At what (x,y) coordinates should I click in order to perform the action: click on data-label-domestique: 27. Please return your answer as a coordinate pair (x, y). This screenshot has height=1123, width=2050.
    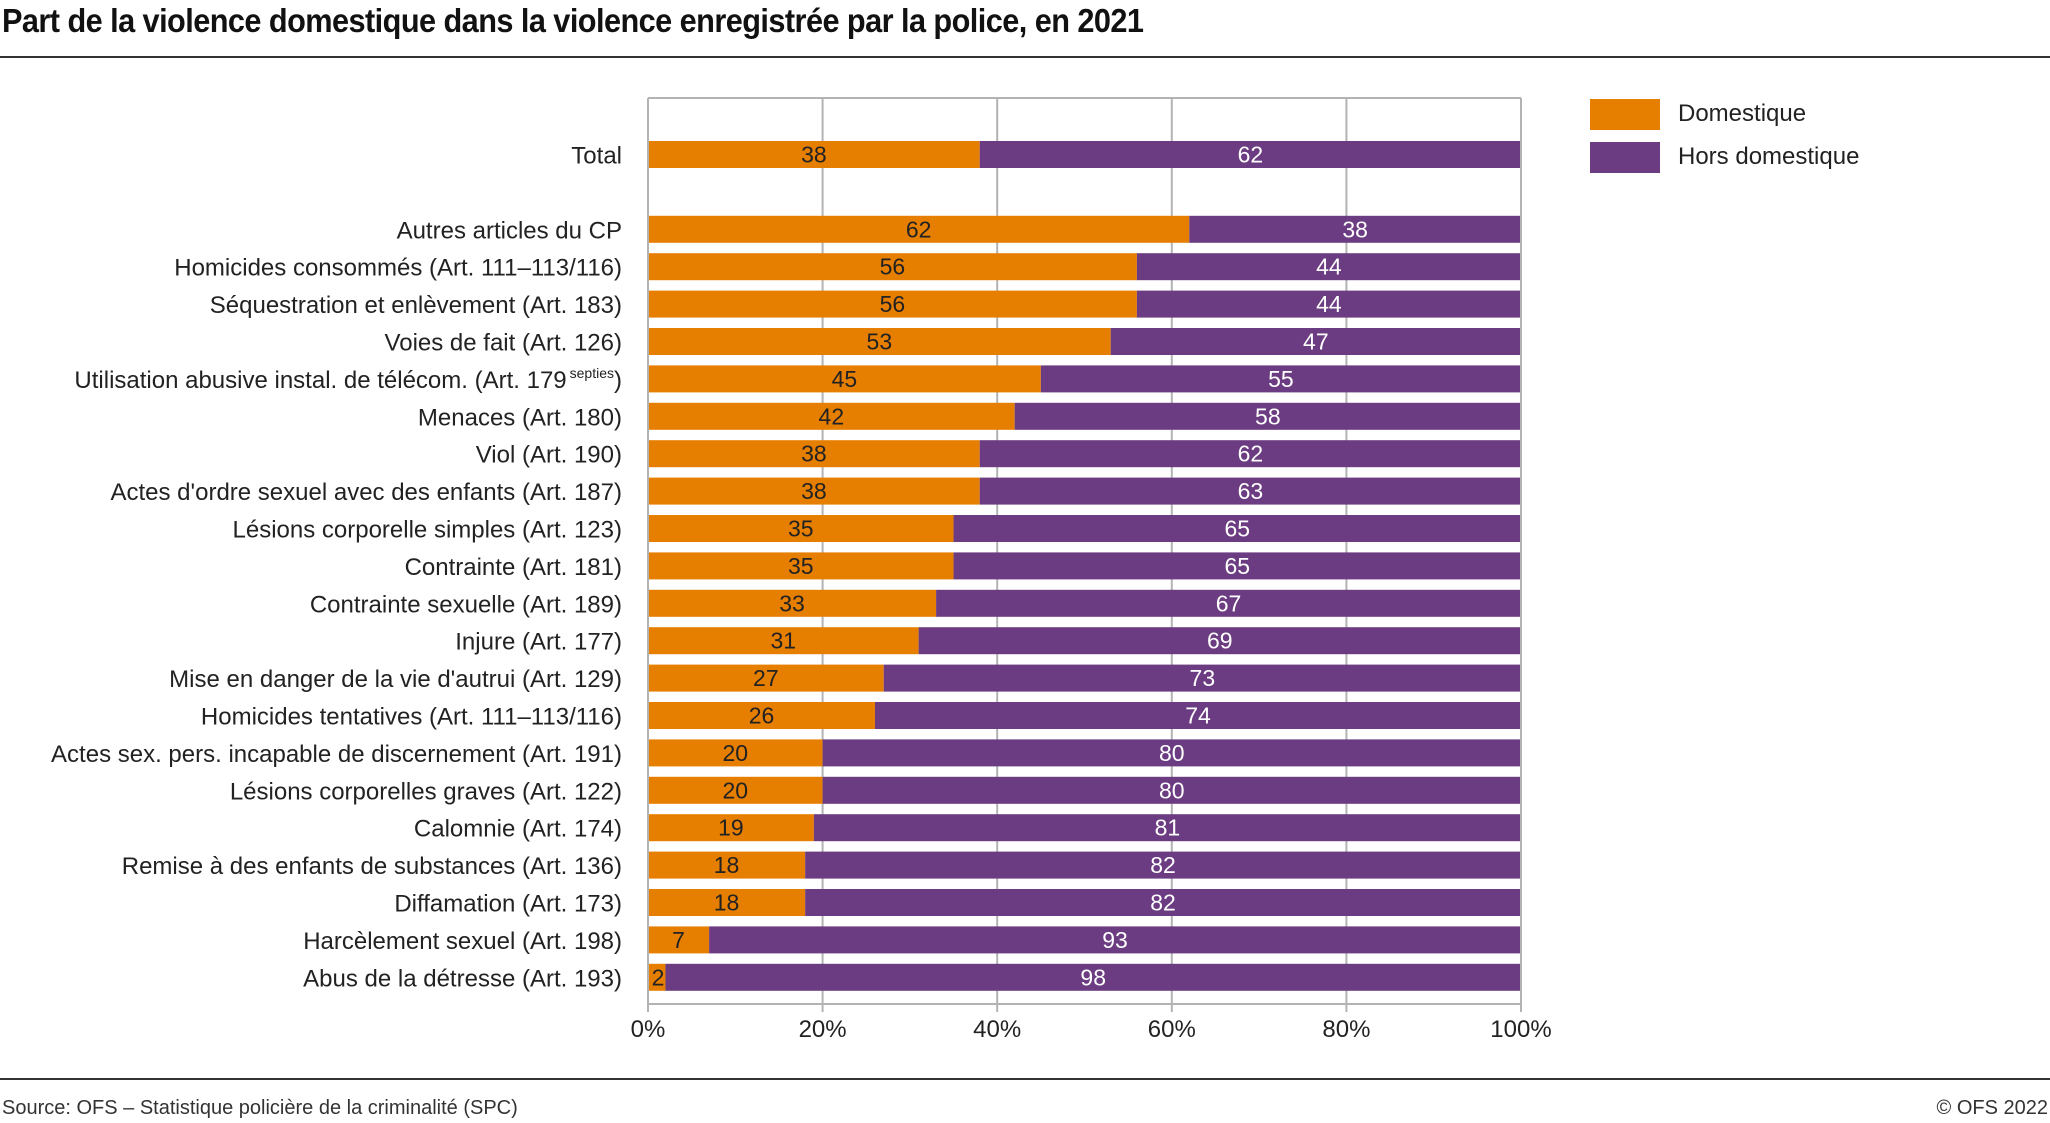
    Looking at the image, I should click on (766, 678).